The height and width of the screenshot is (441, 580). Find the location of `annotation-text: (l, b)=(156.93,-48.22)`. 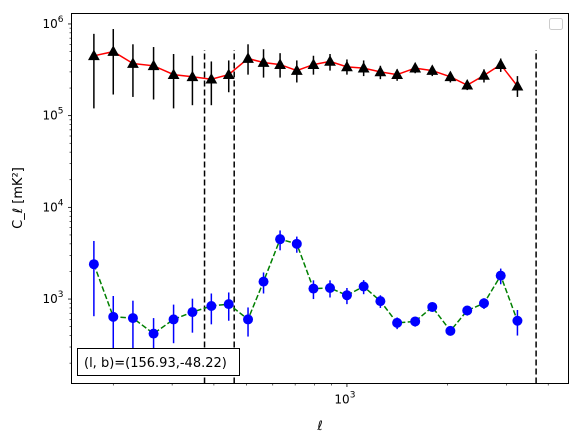

annotation-text: (l, b)=(156.93,-48.22) is located at coordinates (155, 363).